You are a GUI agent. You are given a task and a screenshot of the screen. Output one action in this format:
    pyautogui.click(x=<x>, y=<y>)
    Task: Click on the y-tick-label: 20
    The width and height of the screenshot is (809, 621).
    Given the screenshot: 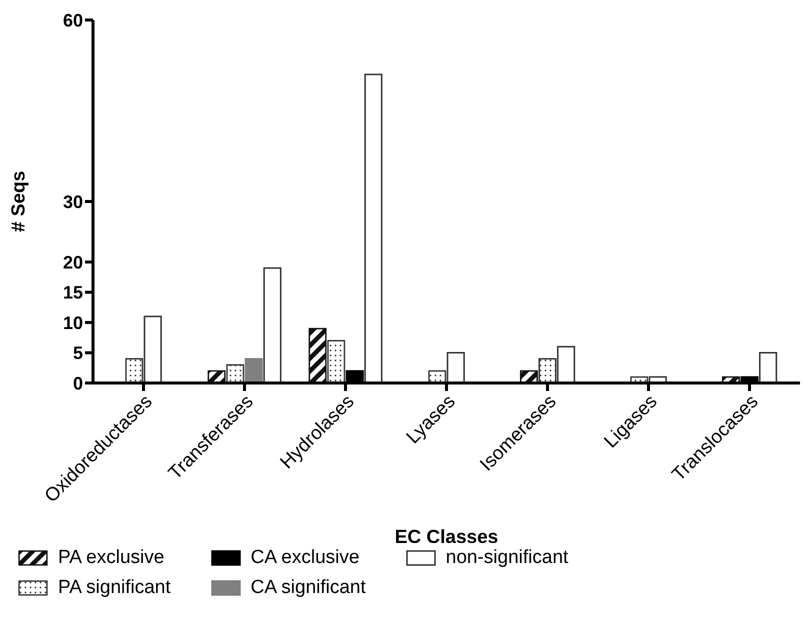 What is the action you would take?
    pyautogui.click(x=72, y=262)
    